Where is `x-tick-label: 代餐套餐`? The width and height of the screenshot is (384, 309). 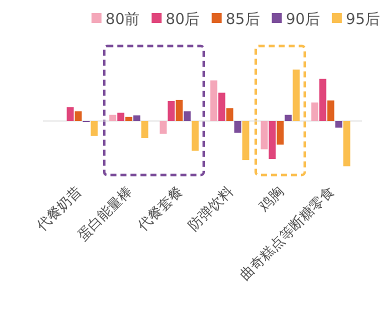
x-tick-label: 代餐套餐 is located at coordinates (160, 210).